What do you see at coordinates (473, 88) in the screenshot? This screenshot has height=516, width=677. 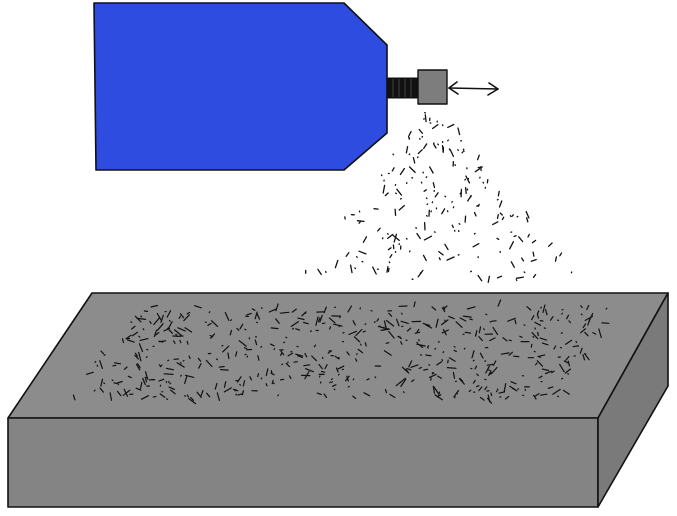 I see `double-headed-arrow-icon` at bounding box center [473, 88].